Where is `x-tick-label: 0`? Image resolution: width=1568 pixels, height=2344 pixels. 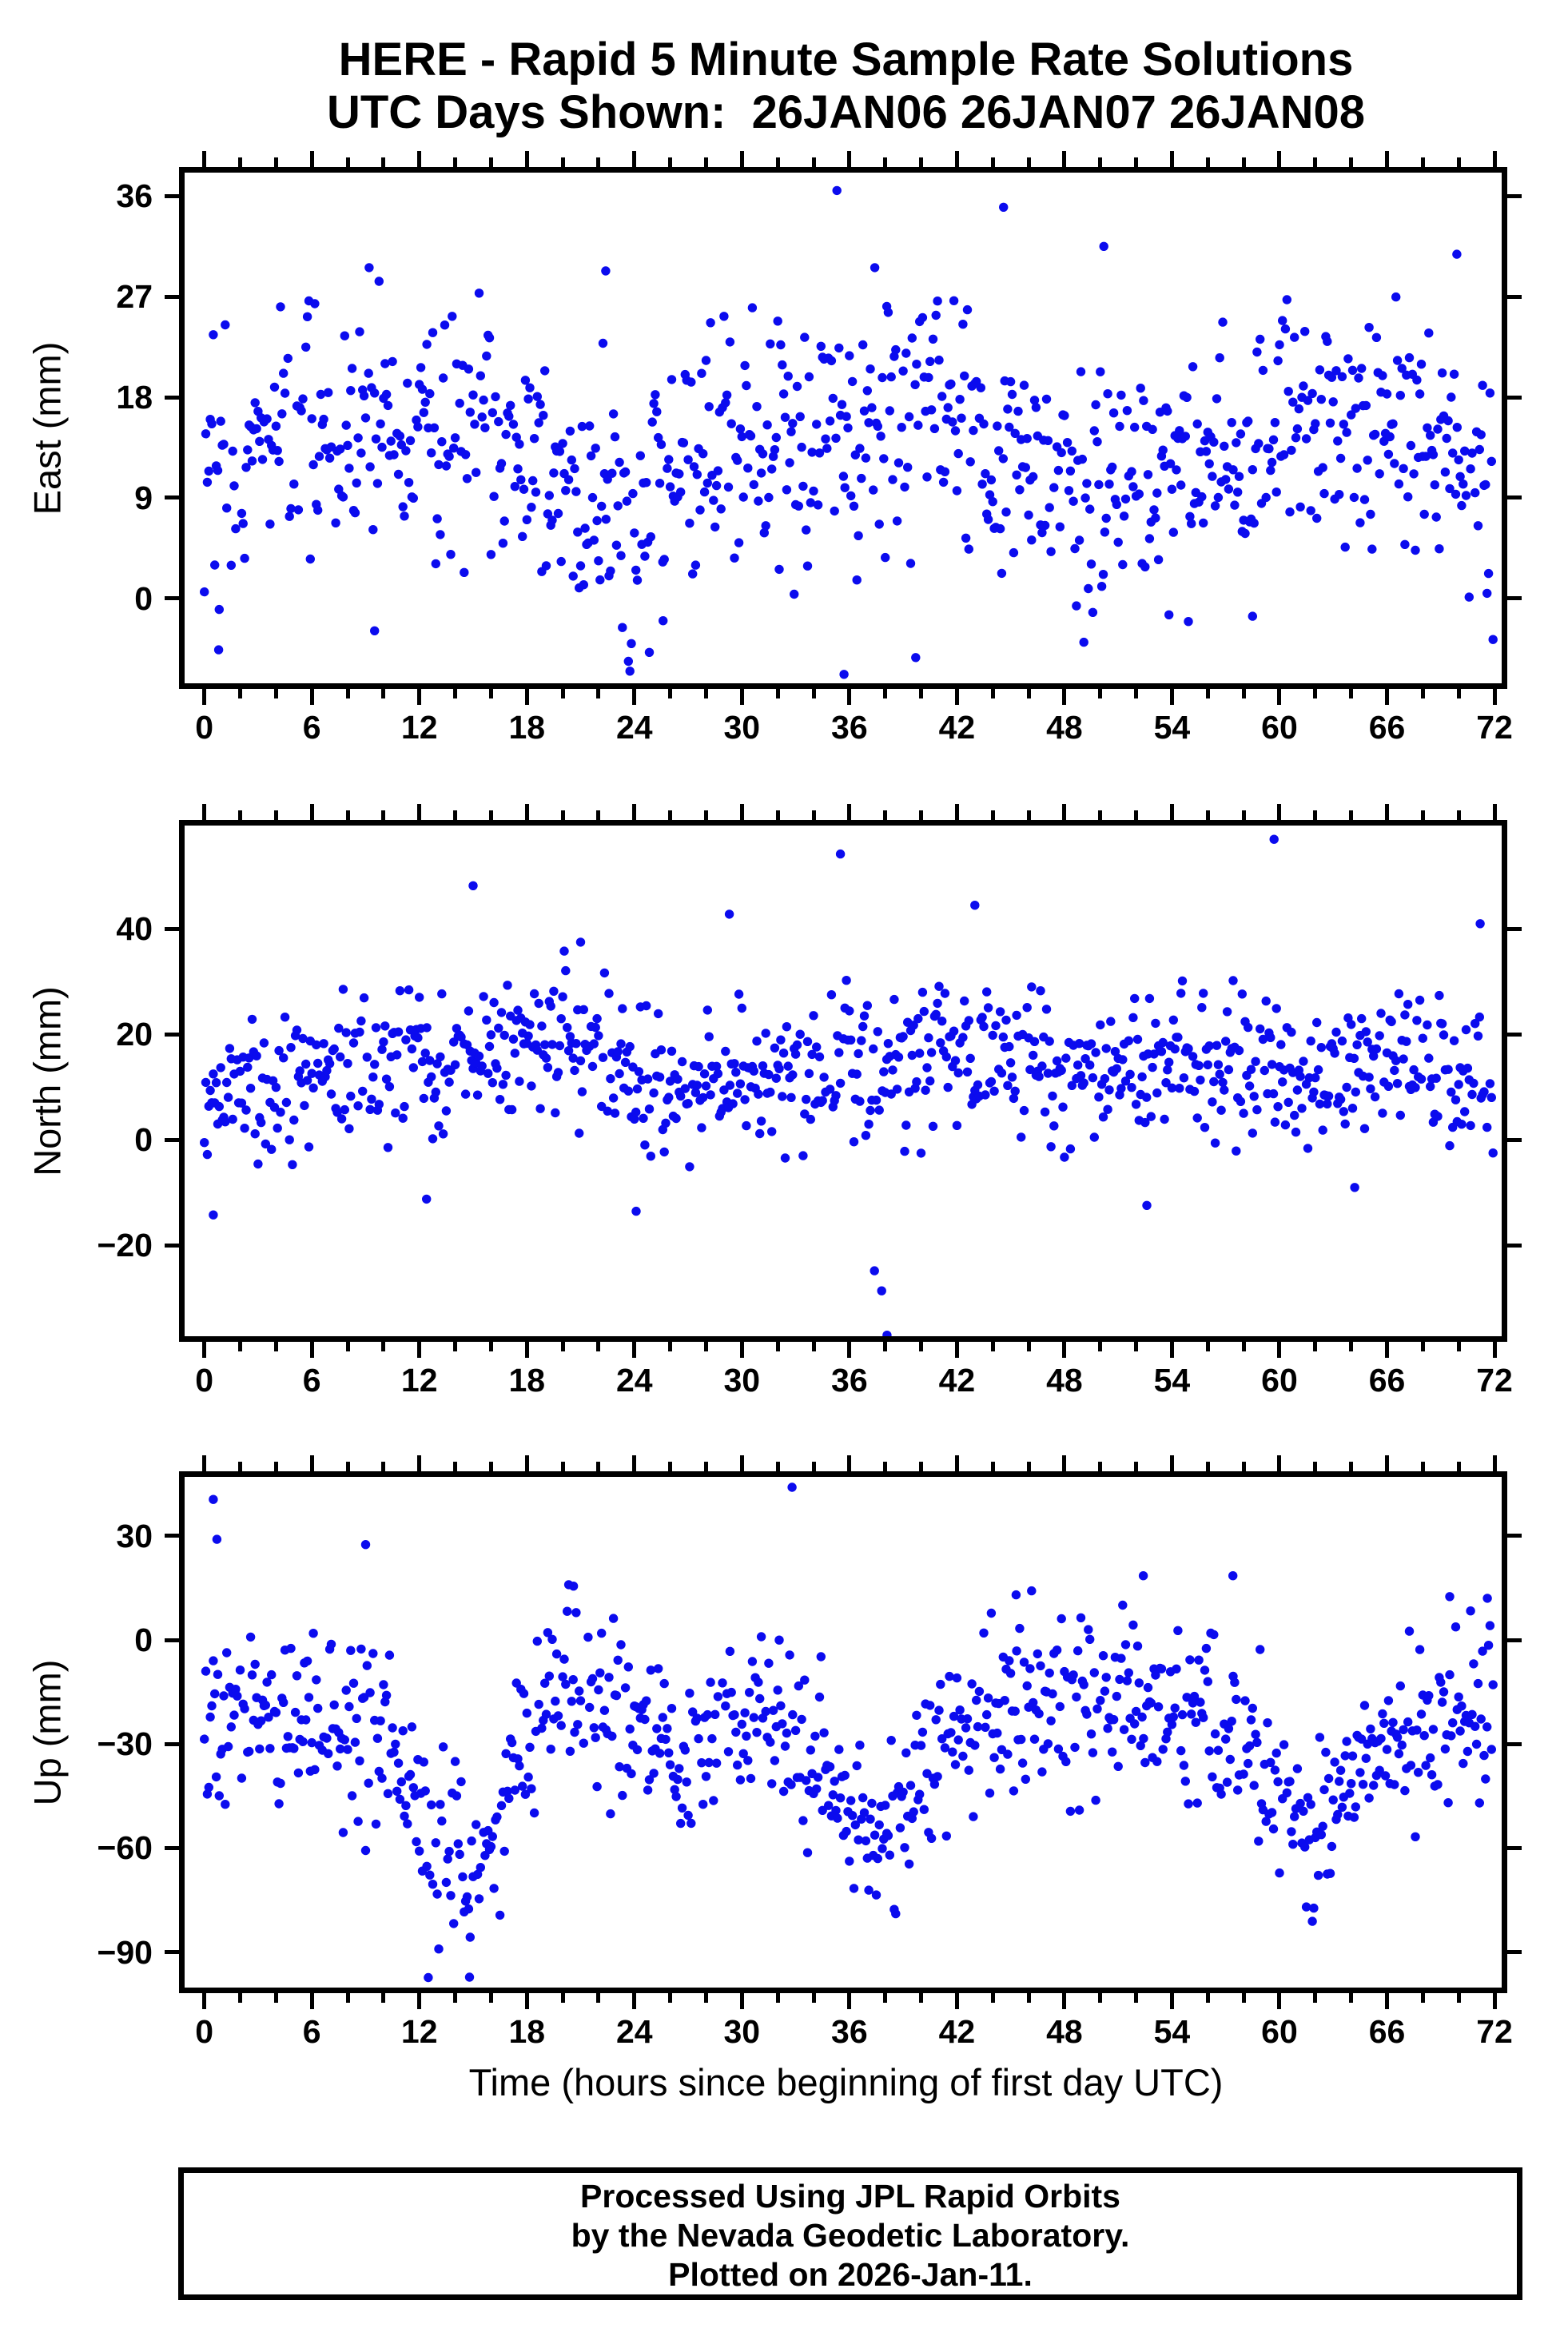
x-tick-label: 0 is located at coordinates (204, 1381).